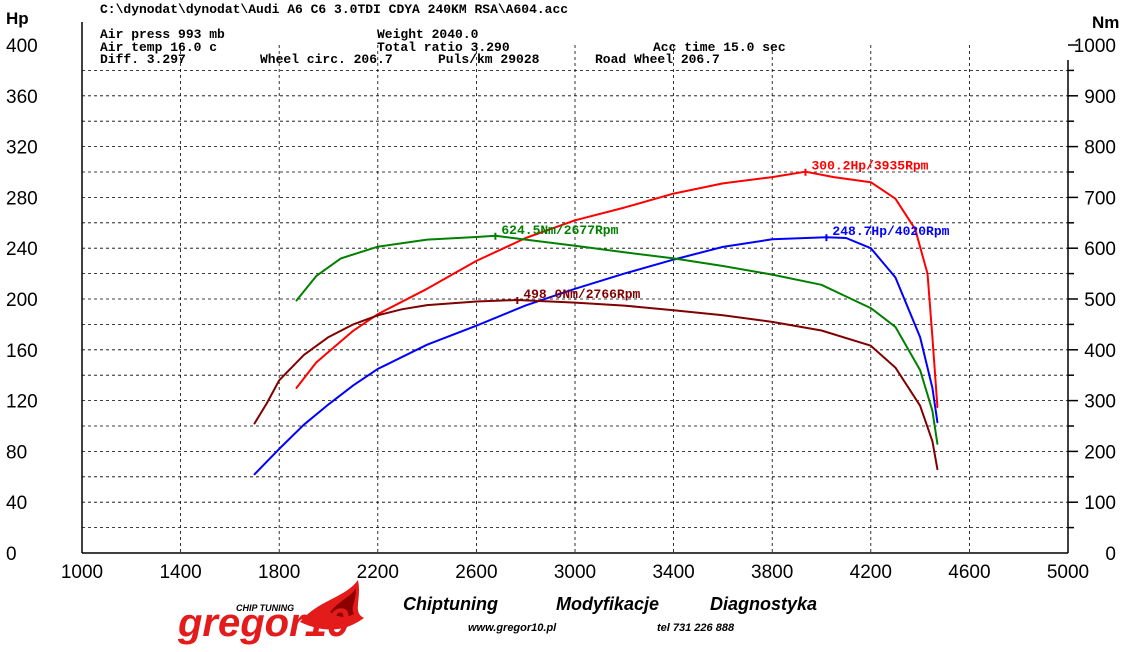 The height and width of the screenshot is (652, 1132). Describe the element at coordinates (22, 97) in the screenshot. I see `y-left-tick-label: 360` at that location.